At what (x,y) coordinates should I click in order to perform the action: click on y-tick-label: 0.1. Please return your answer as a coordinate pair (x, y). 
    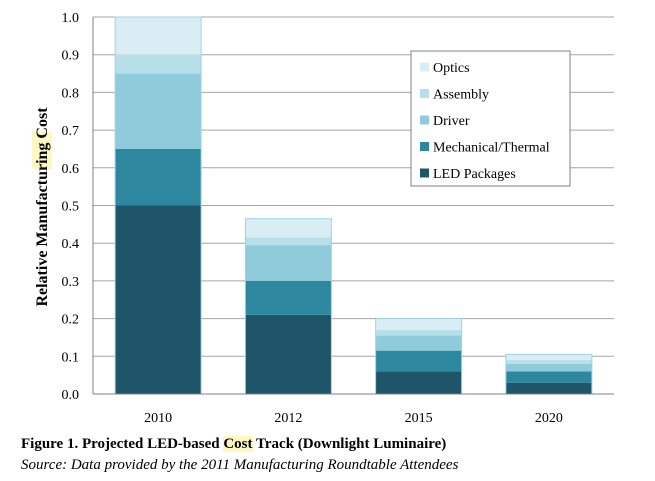
    Looking at the image, I should click on (71, 357).